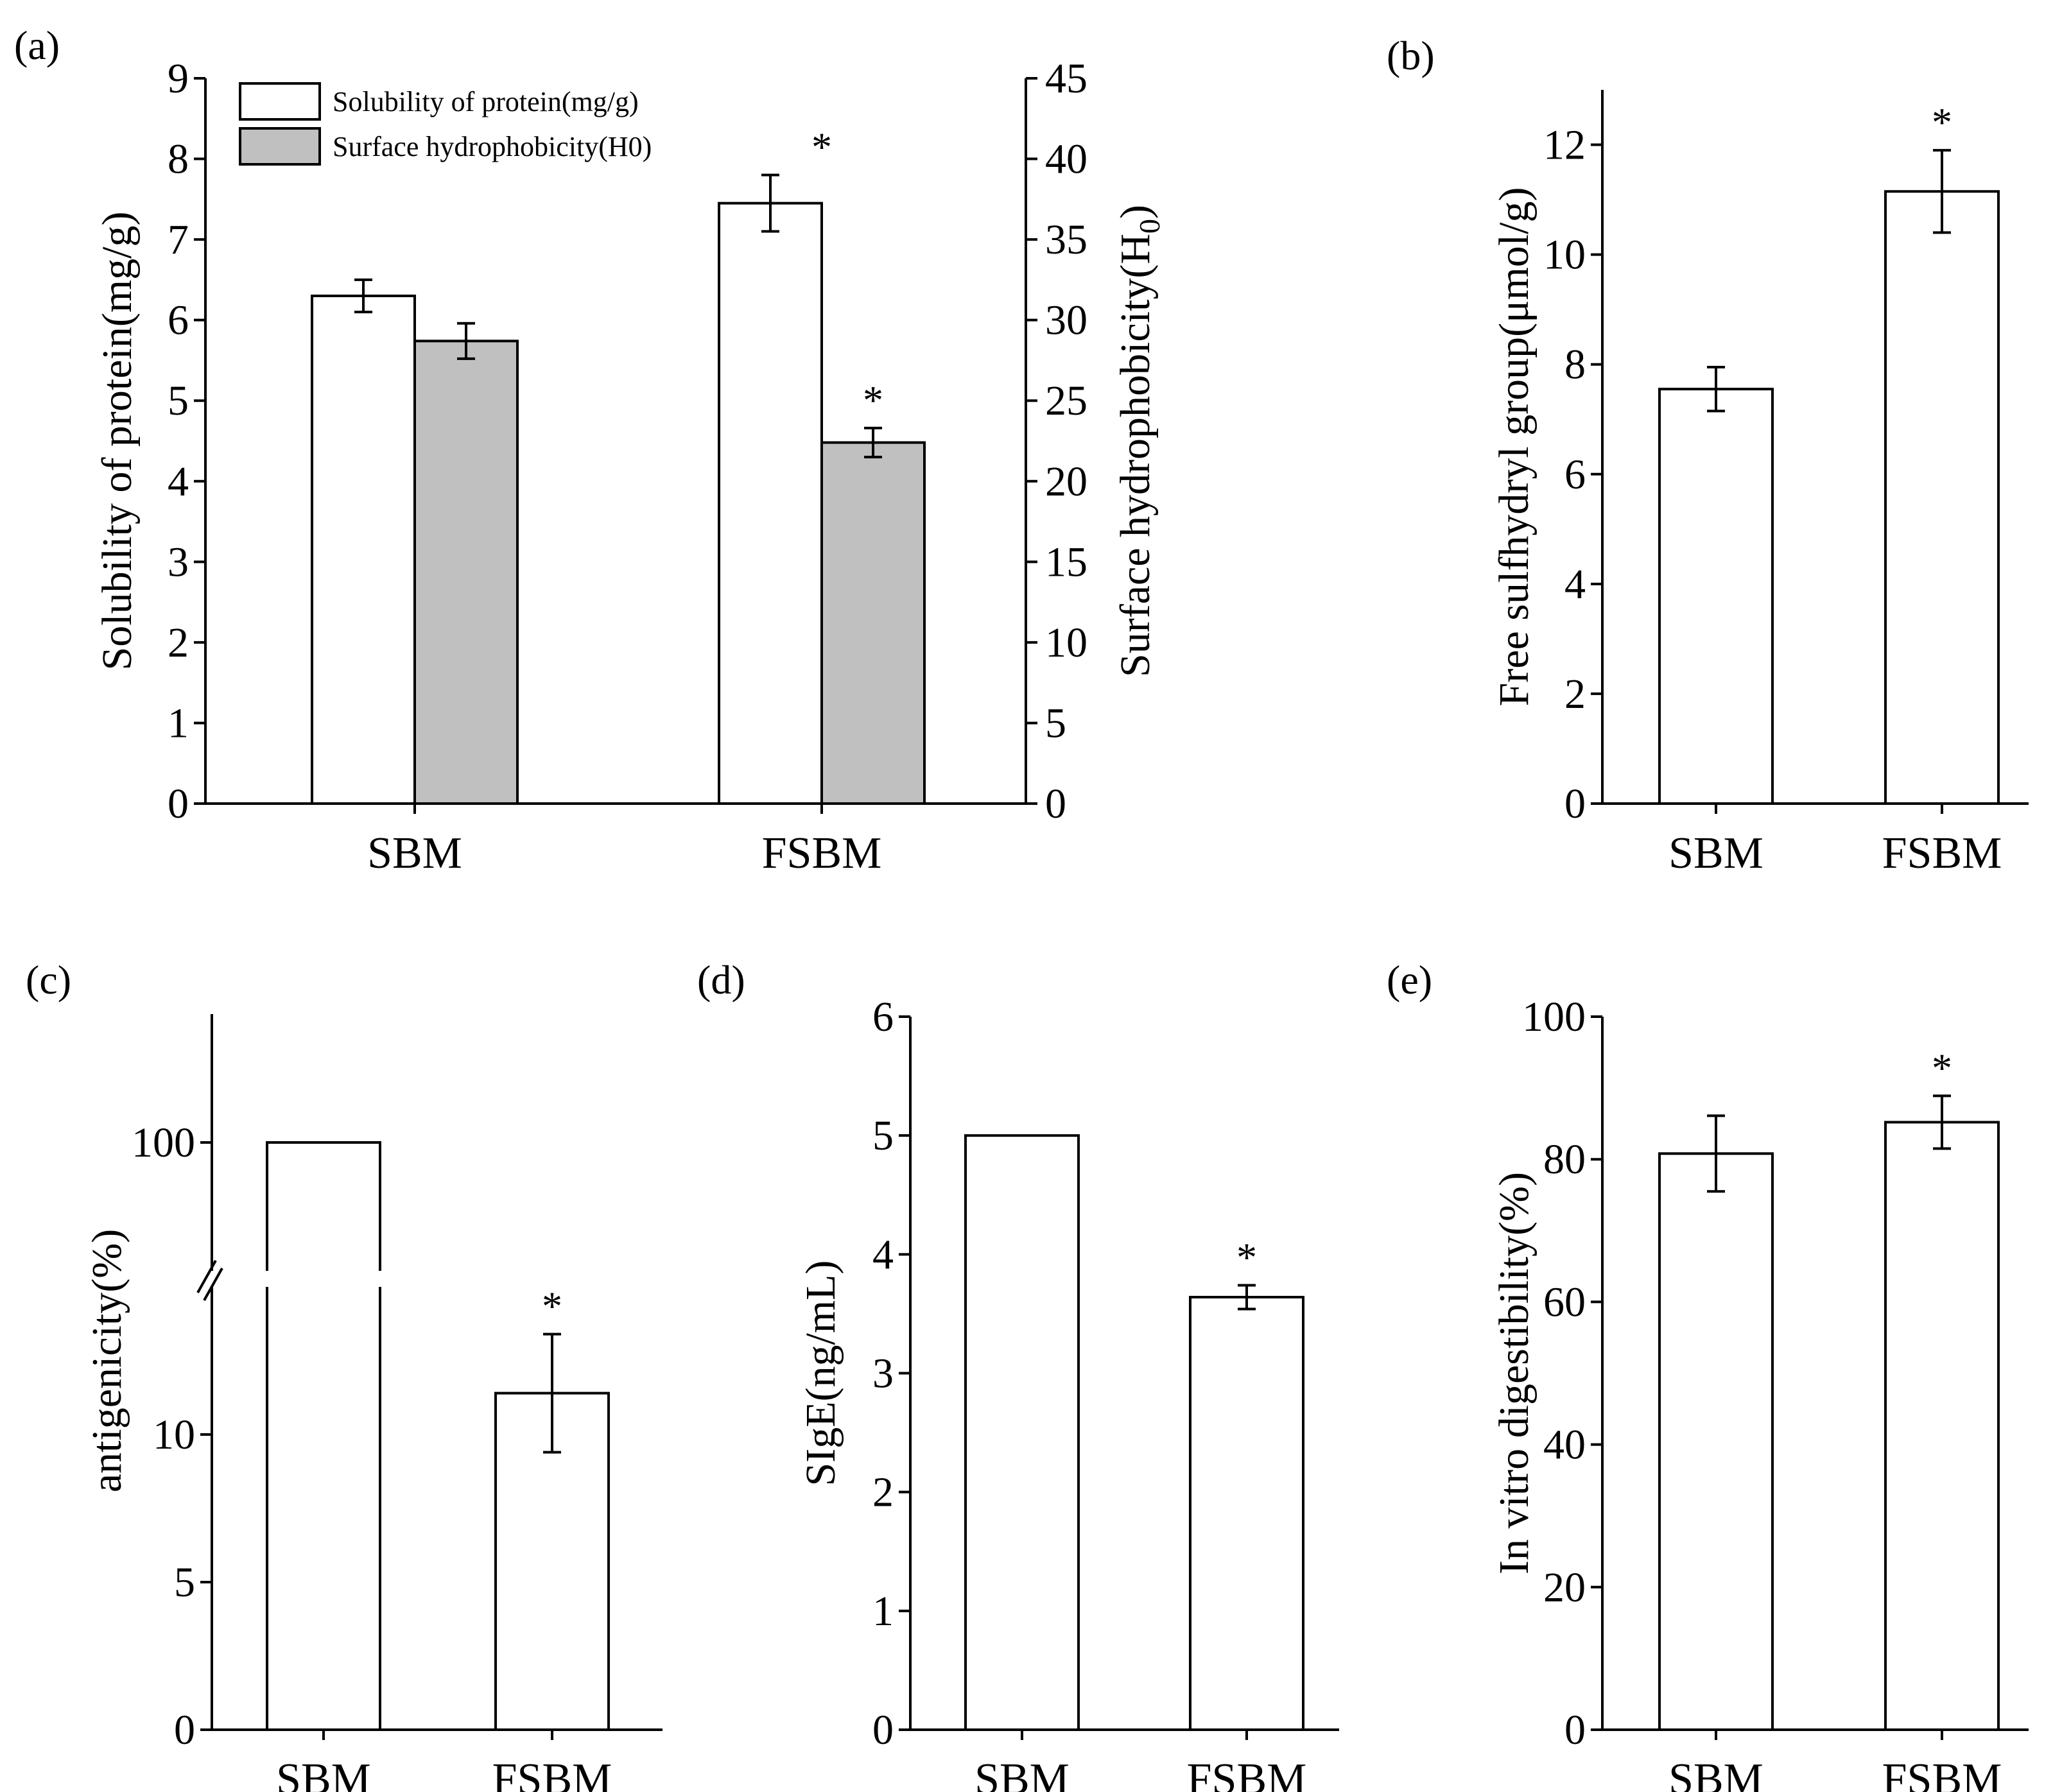  What do you see at coordinates (1575, 584) in the screenshot?
I see `b-y-tick-label-2: 4` at bounding box center [1575, 584].